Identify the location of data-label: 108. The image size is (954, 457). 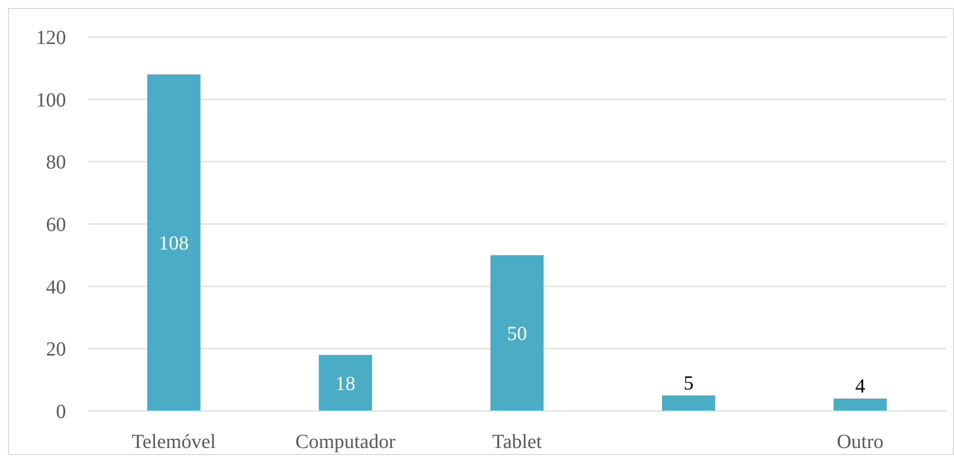
(173, 243).